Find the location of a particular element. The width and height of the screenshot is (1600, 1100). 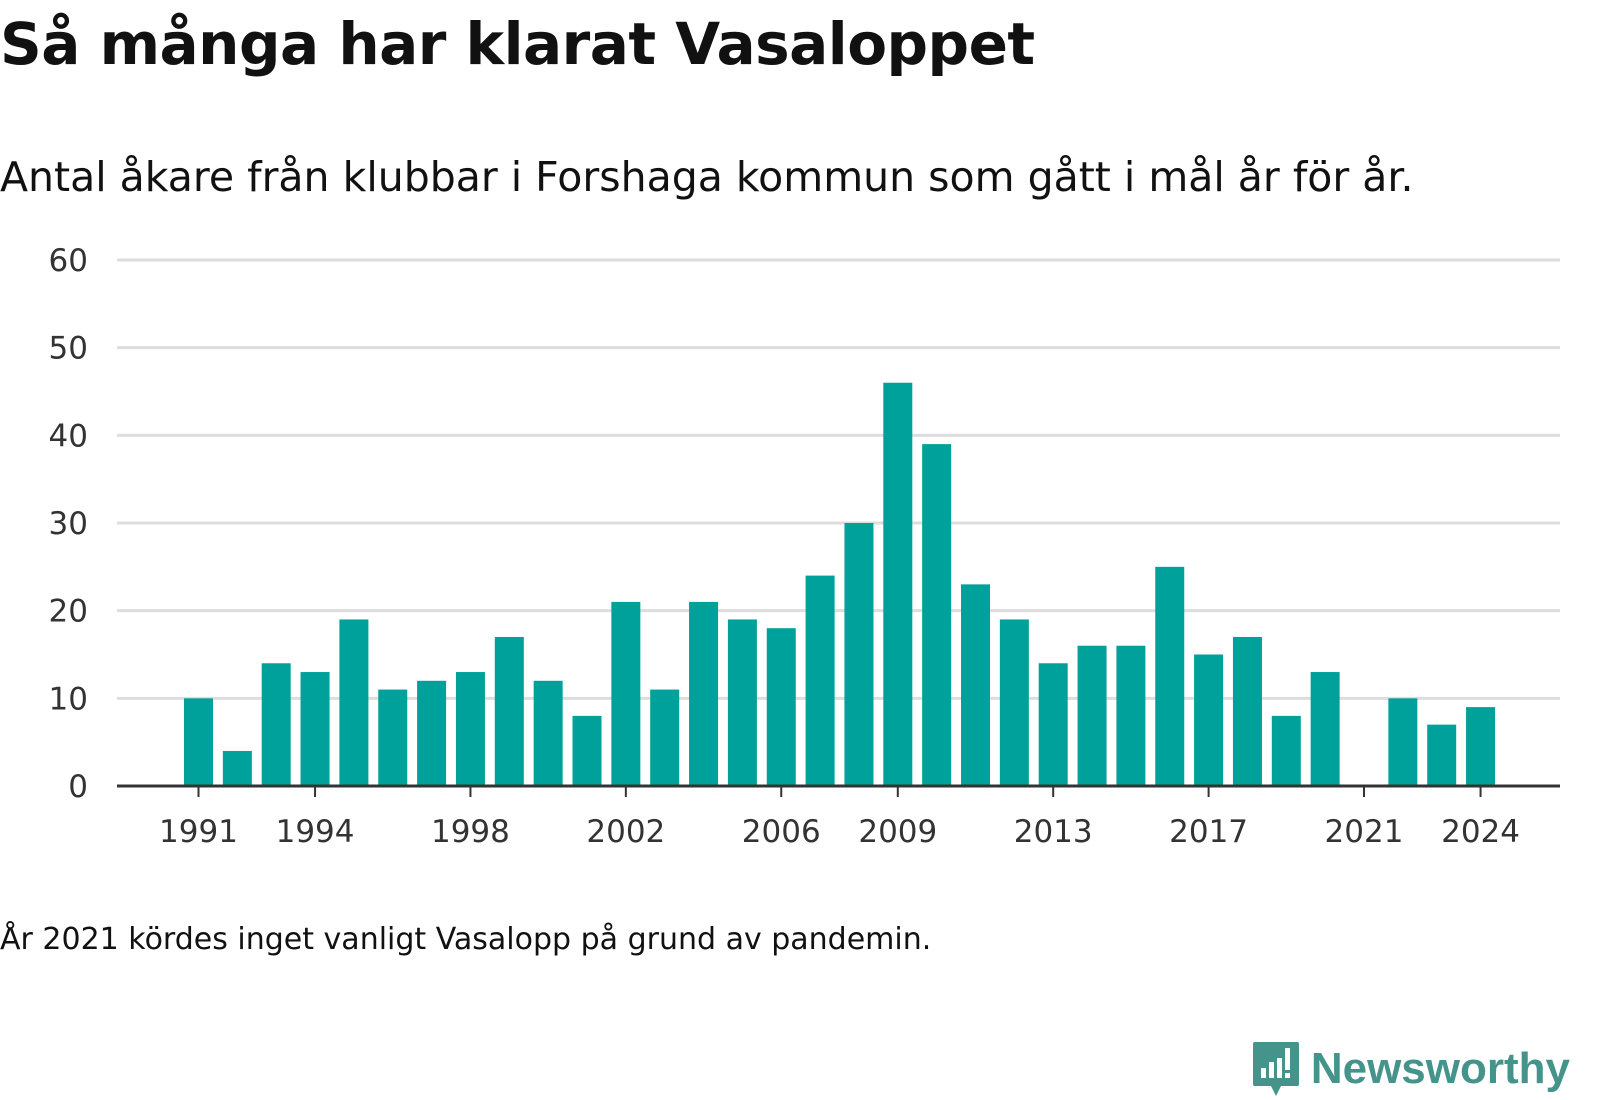

x-axis: 1991 1994 1998 2002 2006 2009 2013 2017 2021 2024 is located at coordinates (838, 817).